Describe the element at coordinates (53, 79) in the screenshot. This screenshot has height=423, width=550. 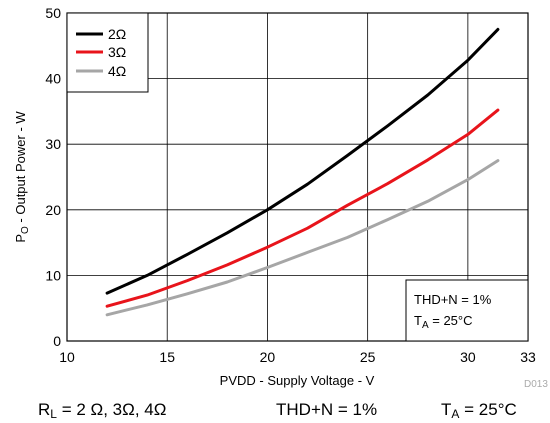
I see `y-tick-label: 40` at that location.